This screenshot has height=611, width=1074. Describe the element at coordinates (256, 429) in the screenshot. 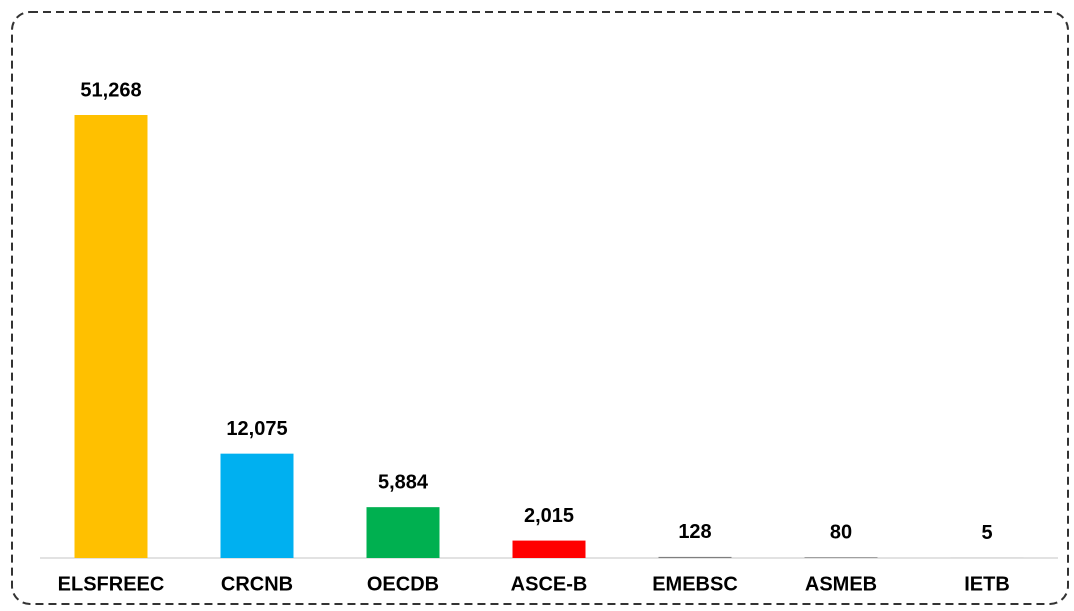

I see `value-label: 12,075` at that location.